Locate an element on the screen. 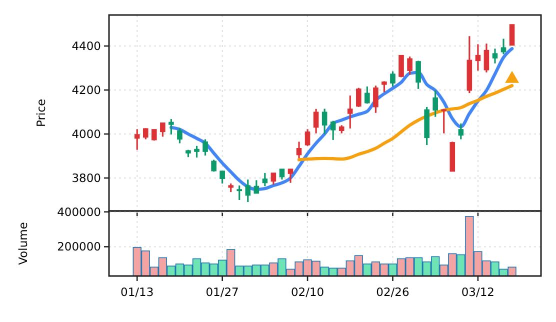 The width and height of the screenshot is (556, 322). y-tick-label: 4000 is located at coordinates (86, 134).